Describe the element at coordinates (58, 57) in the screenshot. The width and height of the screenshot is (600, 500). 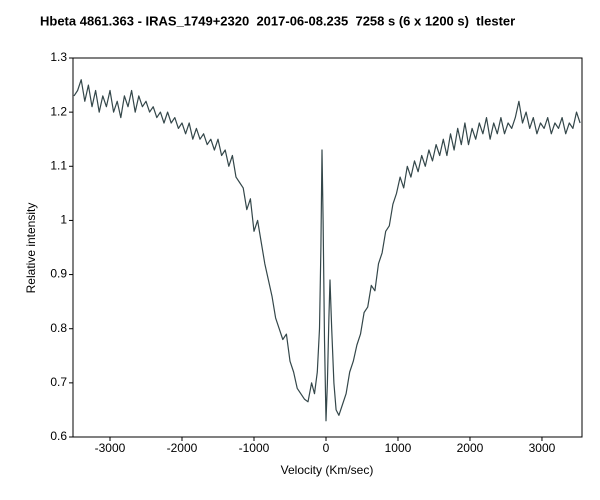
I see `y-tick-label: 1.3` at that location.